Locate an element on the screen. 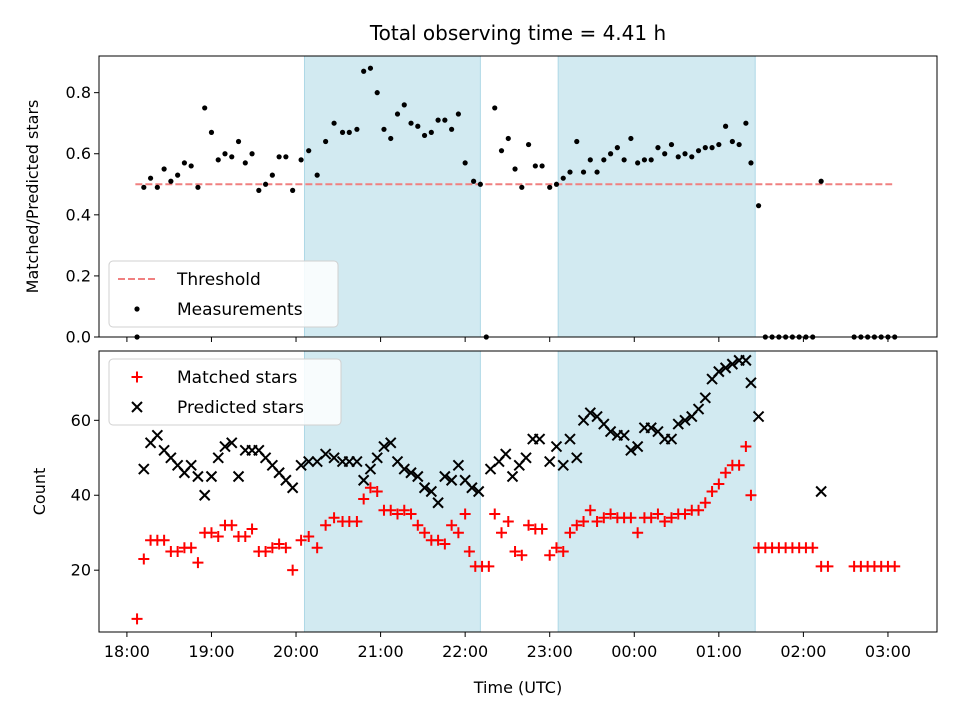 This screenshot has width=960, height=720. y-tick-label: 0.6 is located at coordinates (78, 153).